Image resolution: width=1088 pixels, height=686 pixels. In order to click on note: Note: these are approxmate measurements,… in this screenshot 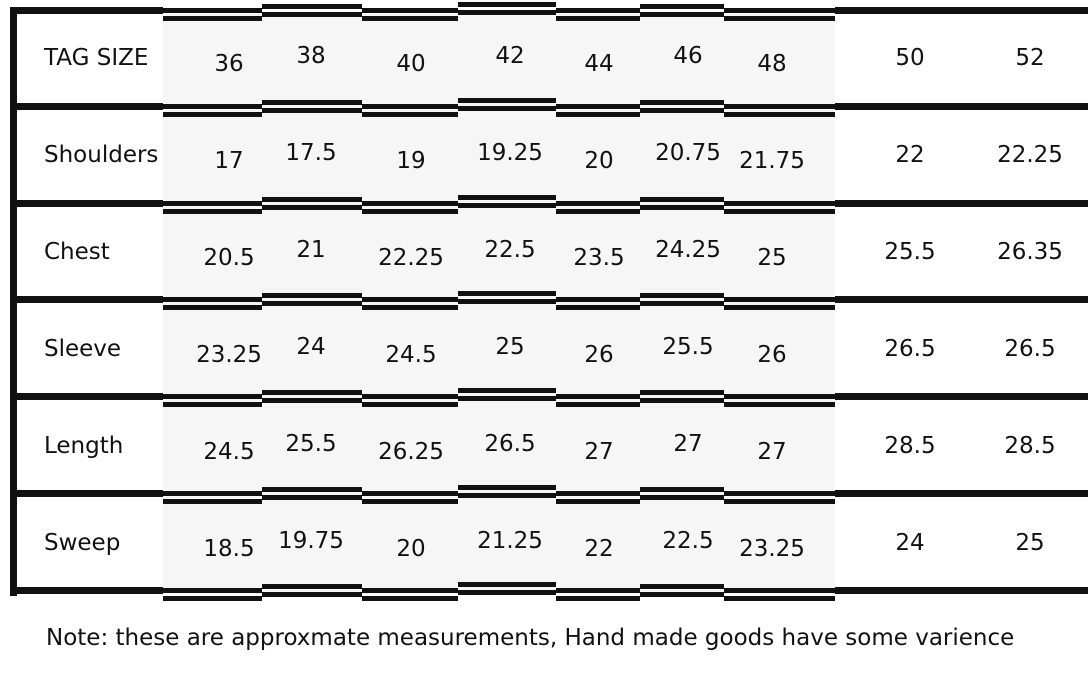, I will do `click(530, 638)`.